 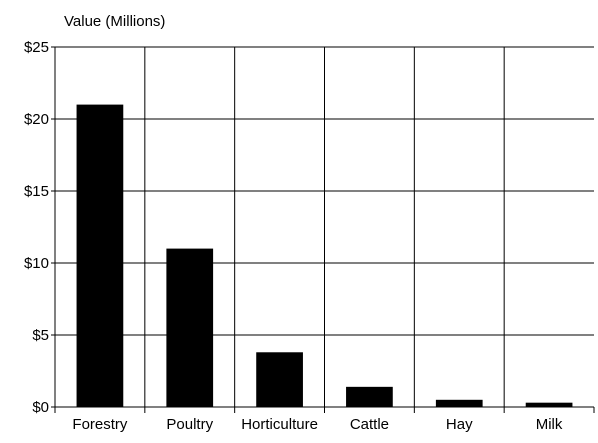 What do you see at coordinates (36, 47) in the screenshot?
I see `y-tick-label: $25` at bounding box center [36, 47].